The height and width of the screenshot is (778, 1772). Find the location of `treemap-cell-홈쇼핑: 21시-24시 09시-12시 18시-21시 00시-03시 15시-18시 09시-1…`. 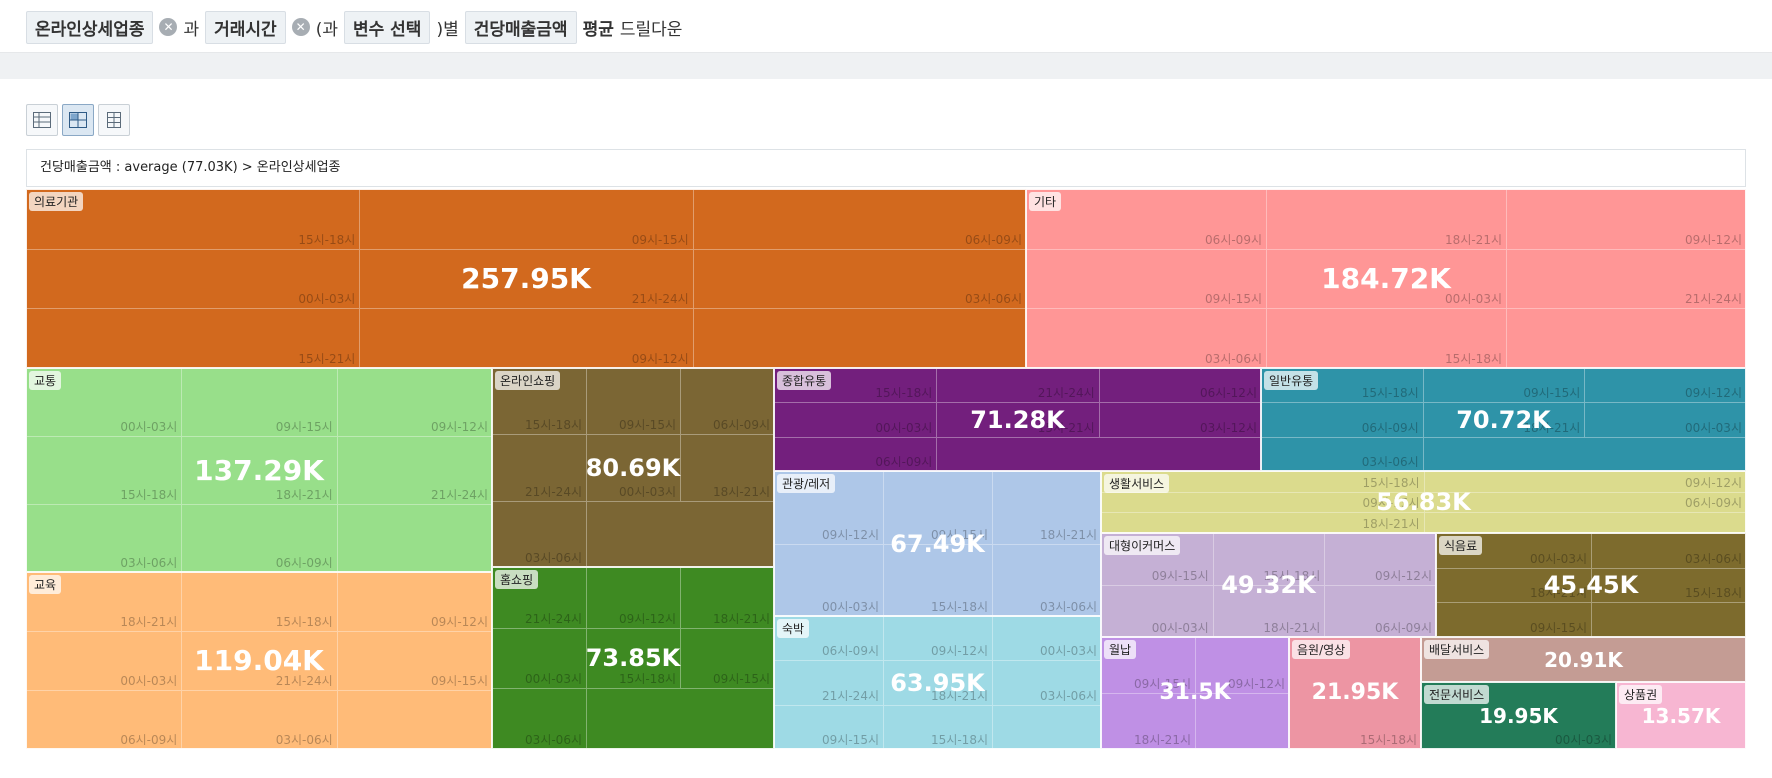

treemap-cell-홈쇼핑: 21시-24시 09시-12시 18시-21시 00시-03시 15시-18시 09시-1… is located at coordinates (633, 658).